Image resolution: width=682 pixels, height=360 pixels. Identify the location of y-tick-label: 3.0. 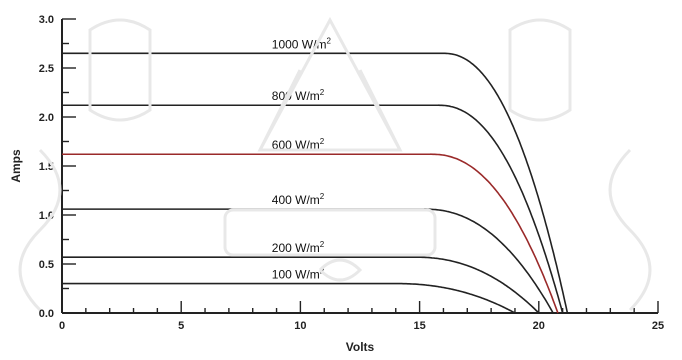
(46, 20).